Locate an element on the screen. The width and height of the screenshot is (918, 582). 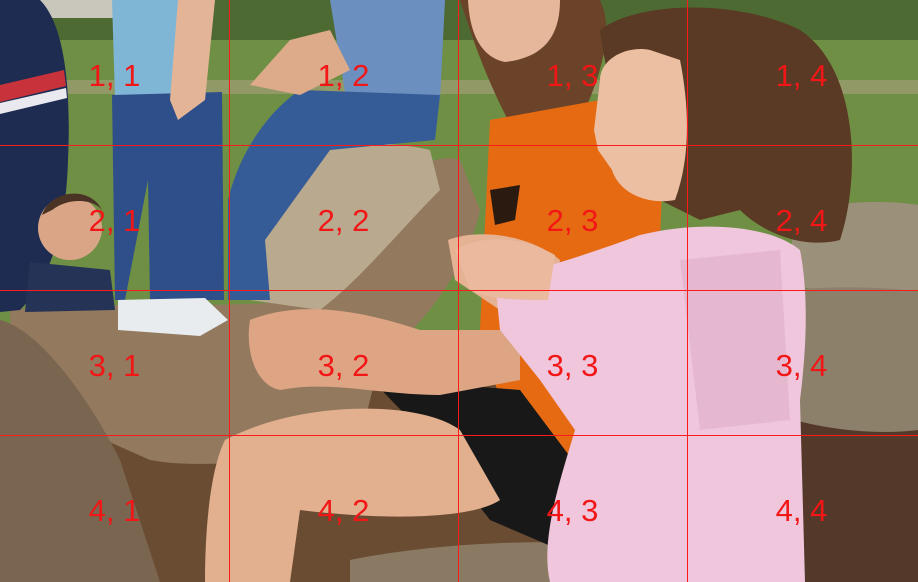
pink-girl-hands is located at coordinates (505, 269).